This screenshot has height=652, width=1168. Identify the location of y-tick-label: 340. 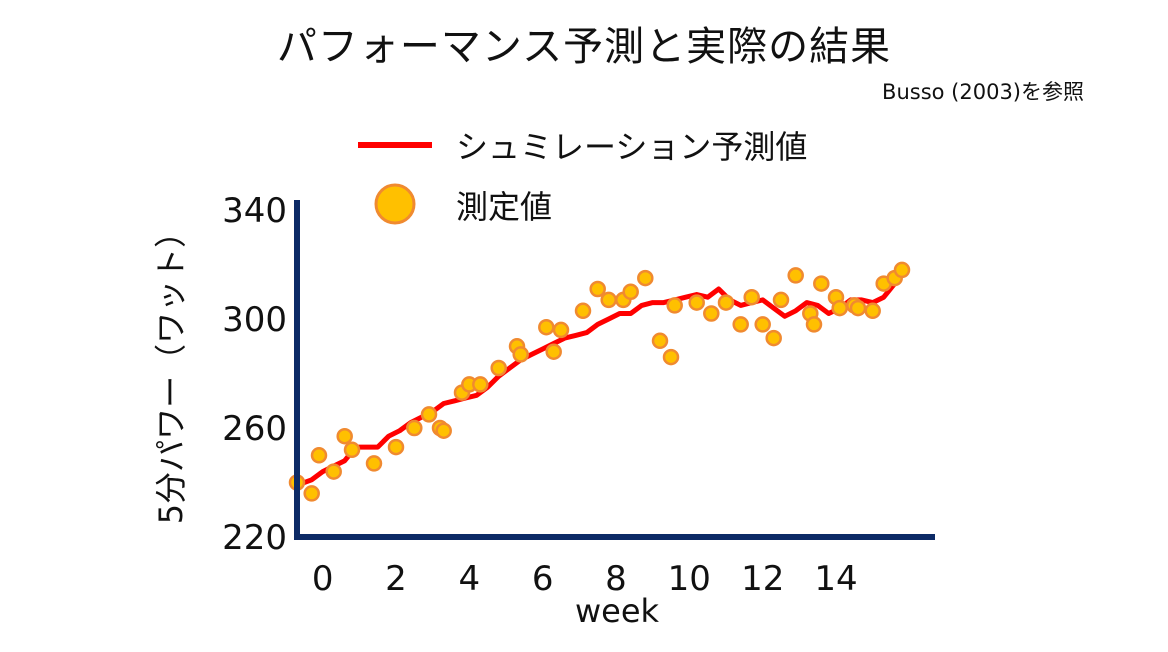
(254, 211).